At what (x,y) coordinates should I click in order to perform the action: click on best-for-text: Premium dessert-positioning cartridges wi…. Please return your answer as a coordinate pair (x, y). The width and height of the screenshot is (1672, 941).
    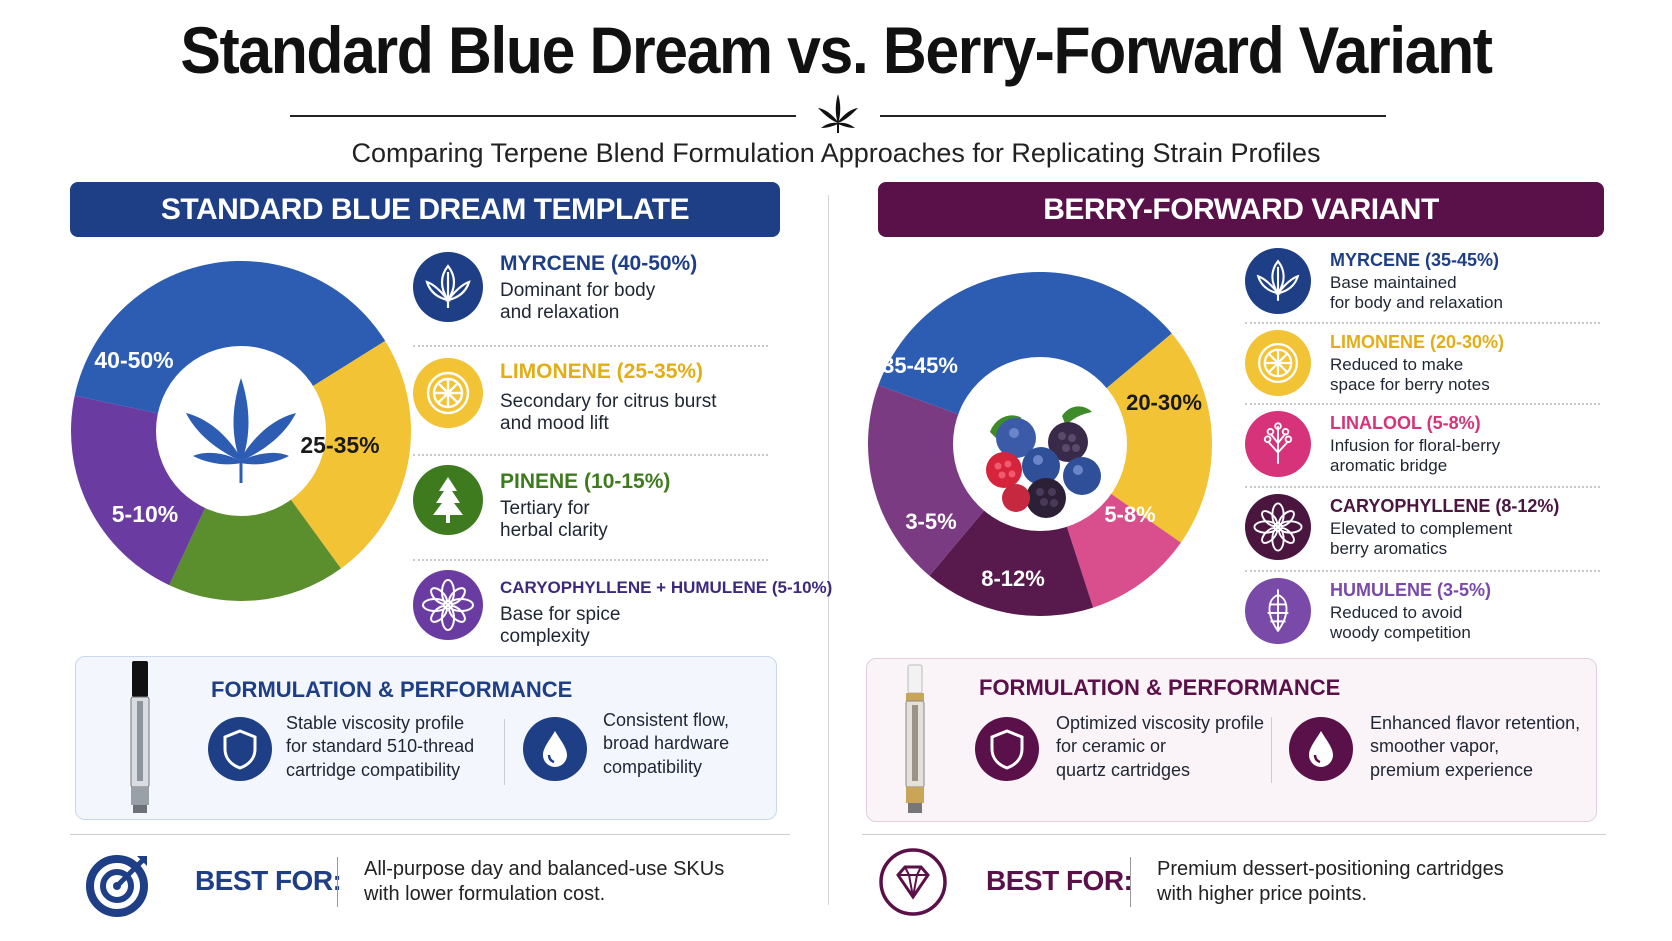
    Looking at the image, I should click on (1330, 881).